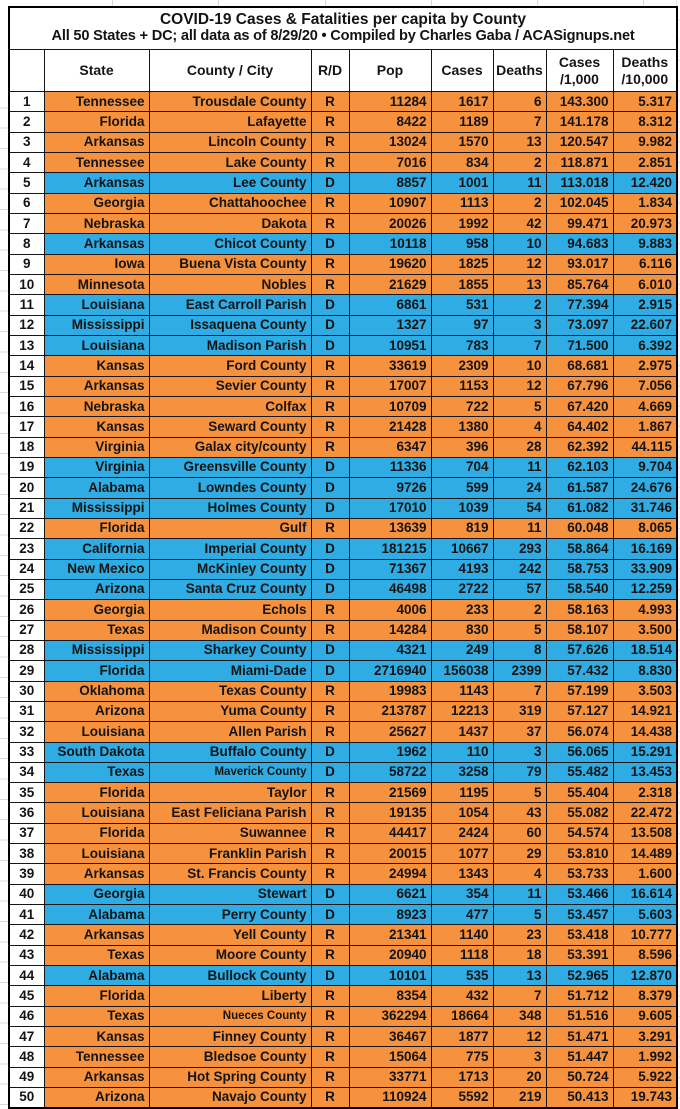 This screenshot has height=1109, width=680. I want to click on pop-cell: 20026, so click(390, 223).